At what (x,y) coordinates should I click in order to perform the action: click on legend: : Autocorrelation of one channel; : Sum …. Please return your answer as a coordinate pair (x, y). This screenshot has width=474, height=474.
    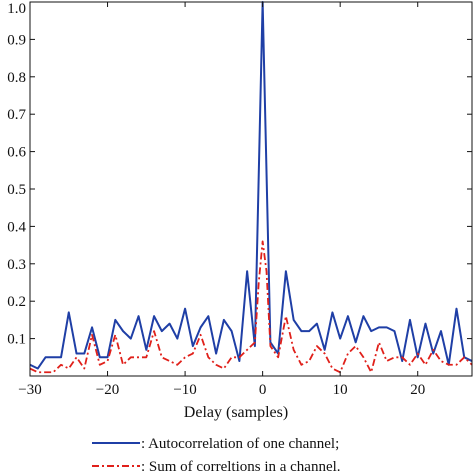
    Looking at the image, I should click on (216, 455).